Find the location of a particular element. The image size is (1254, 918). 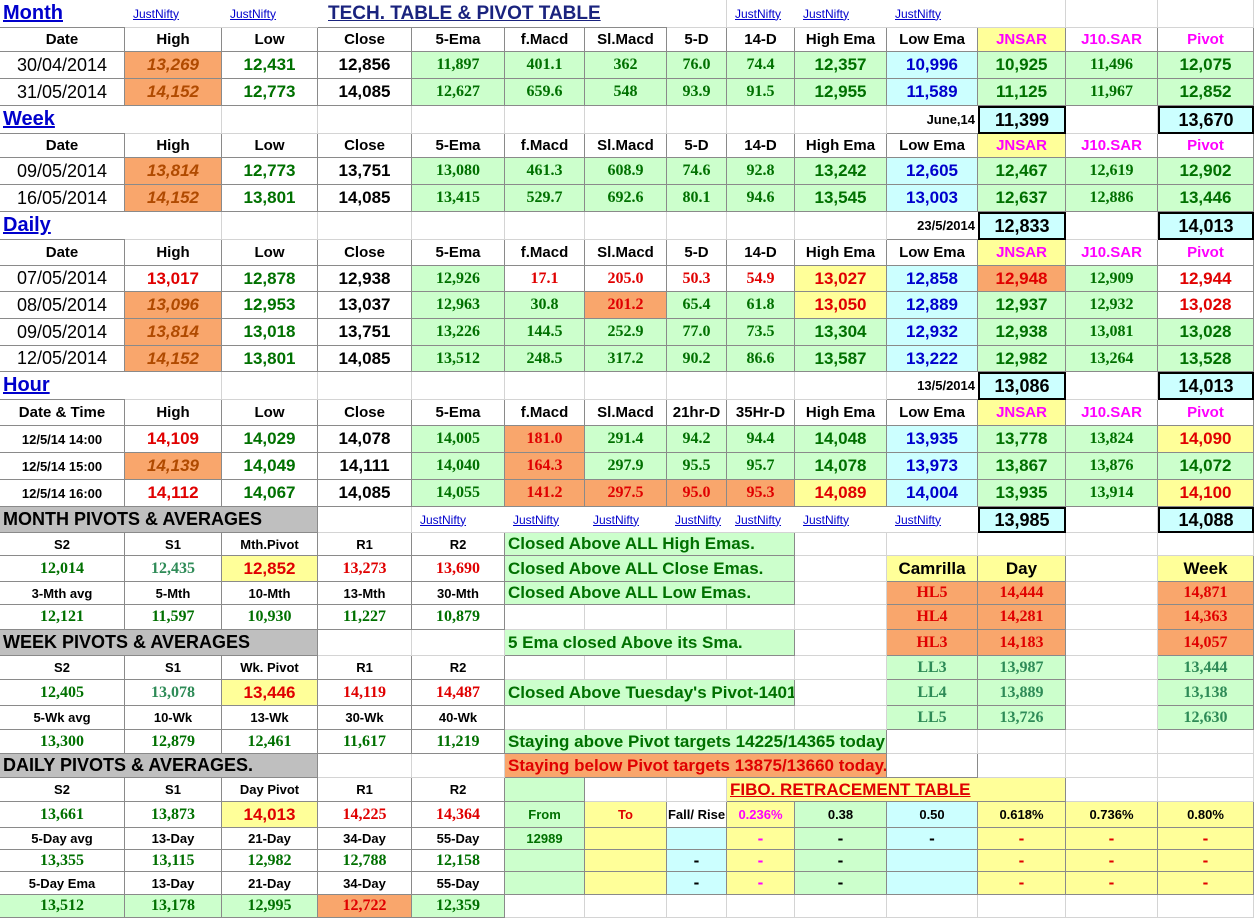

cell: S1 is located at coordinates (173, 544).